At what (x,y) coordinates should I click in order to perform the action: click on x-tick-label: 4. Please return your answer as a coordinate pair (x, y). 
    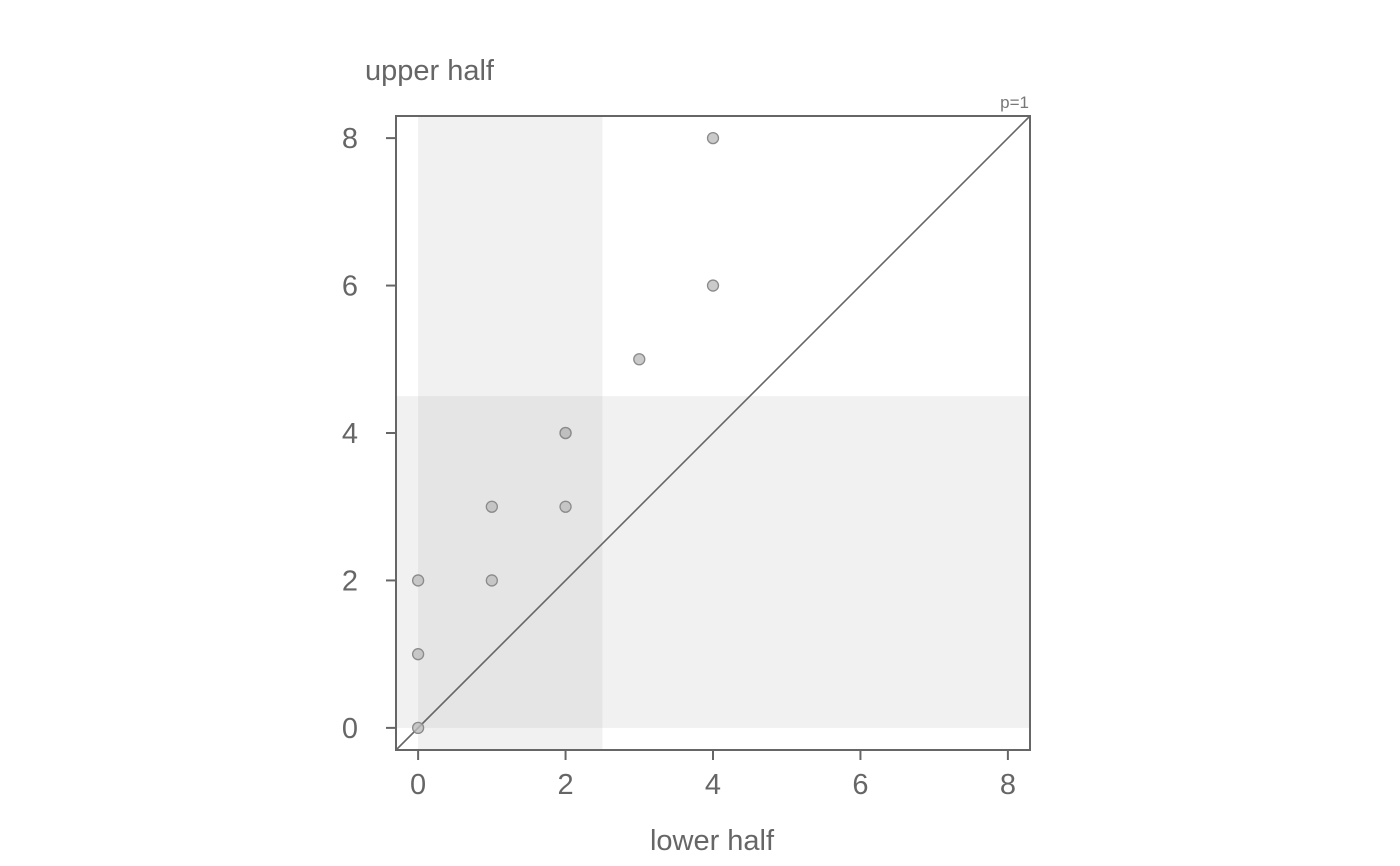
    Looking at the image, I should click on (713, 785).